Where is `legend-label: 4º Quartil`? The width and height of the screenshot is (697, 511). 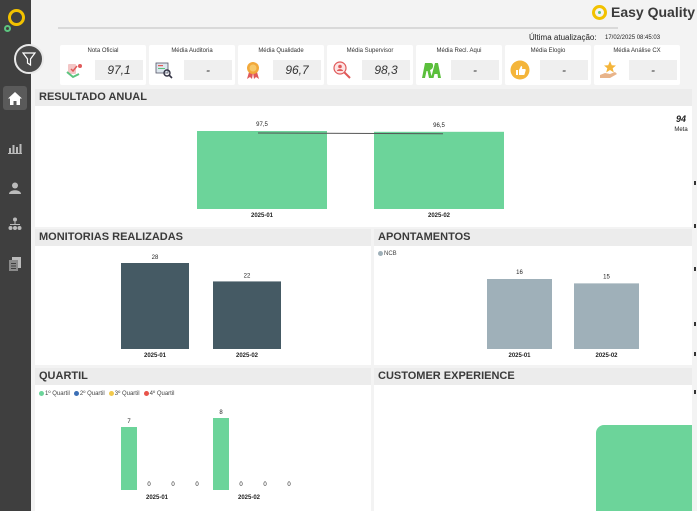
legend-label: 4º Quartil is located at coordinates (162, 394).